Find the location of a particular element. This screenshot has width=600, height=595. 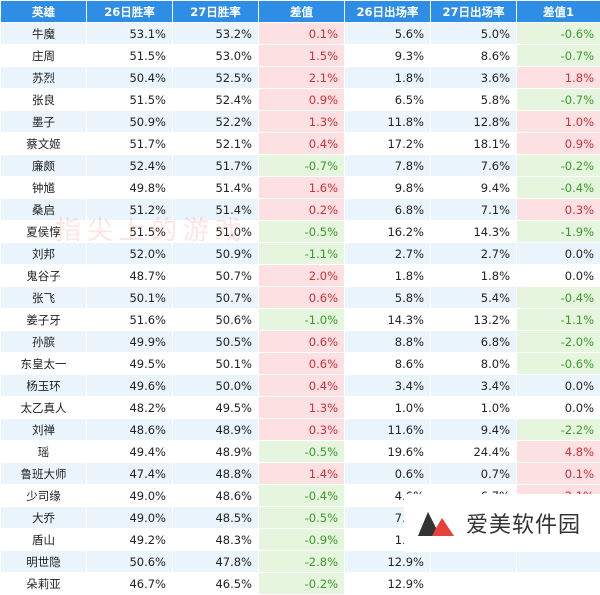

cell-winrate-27: 52.2% is located at coordinates (216, 122).